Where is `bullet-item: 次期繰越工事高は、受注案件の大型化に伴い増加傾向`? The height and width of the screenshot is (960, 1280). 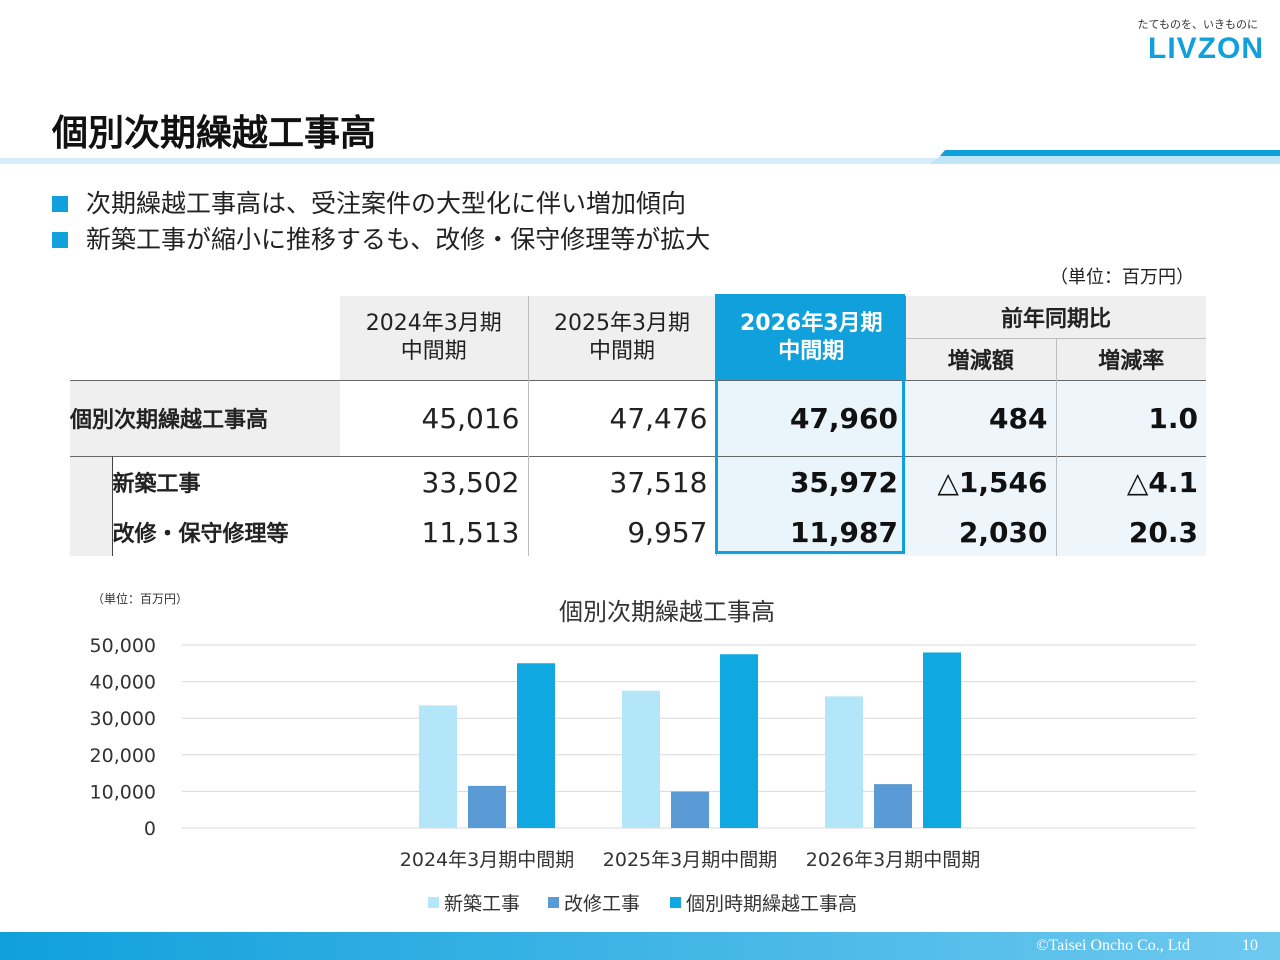
bullet-item: 次期繰越工事高は、受注案件の大型化に伴い増加傾向 is located at coordinates (381, 204).